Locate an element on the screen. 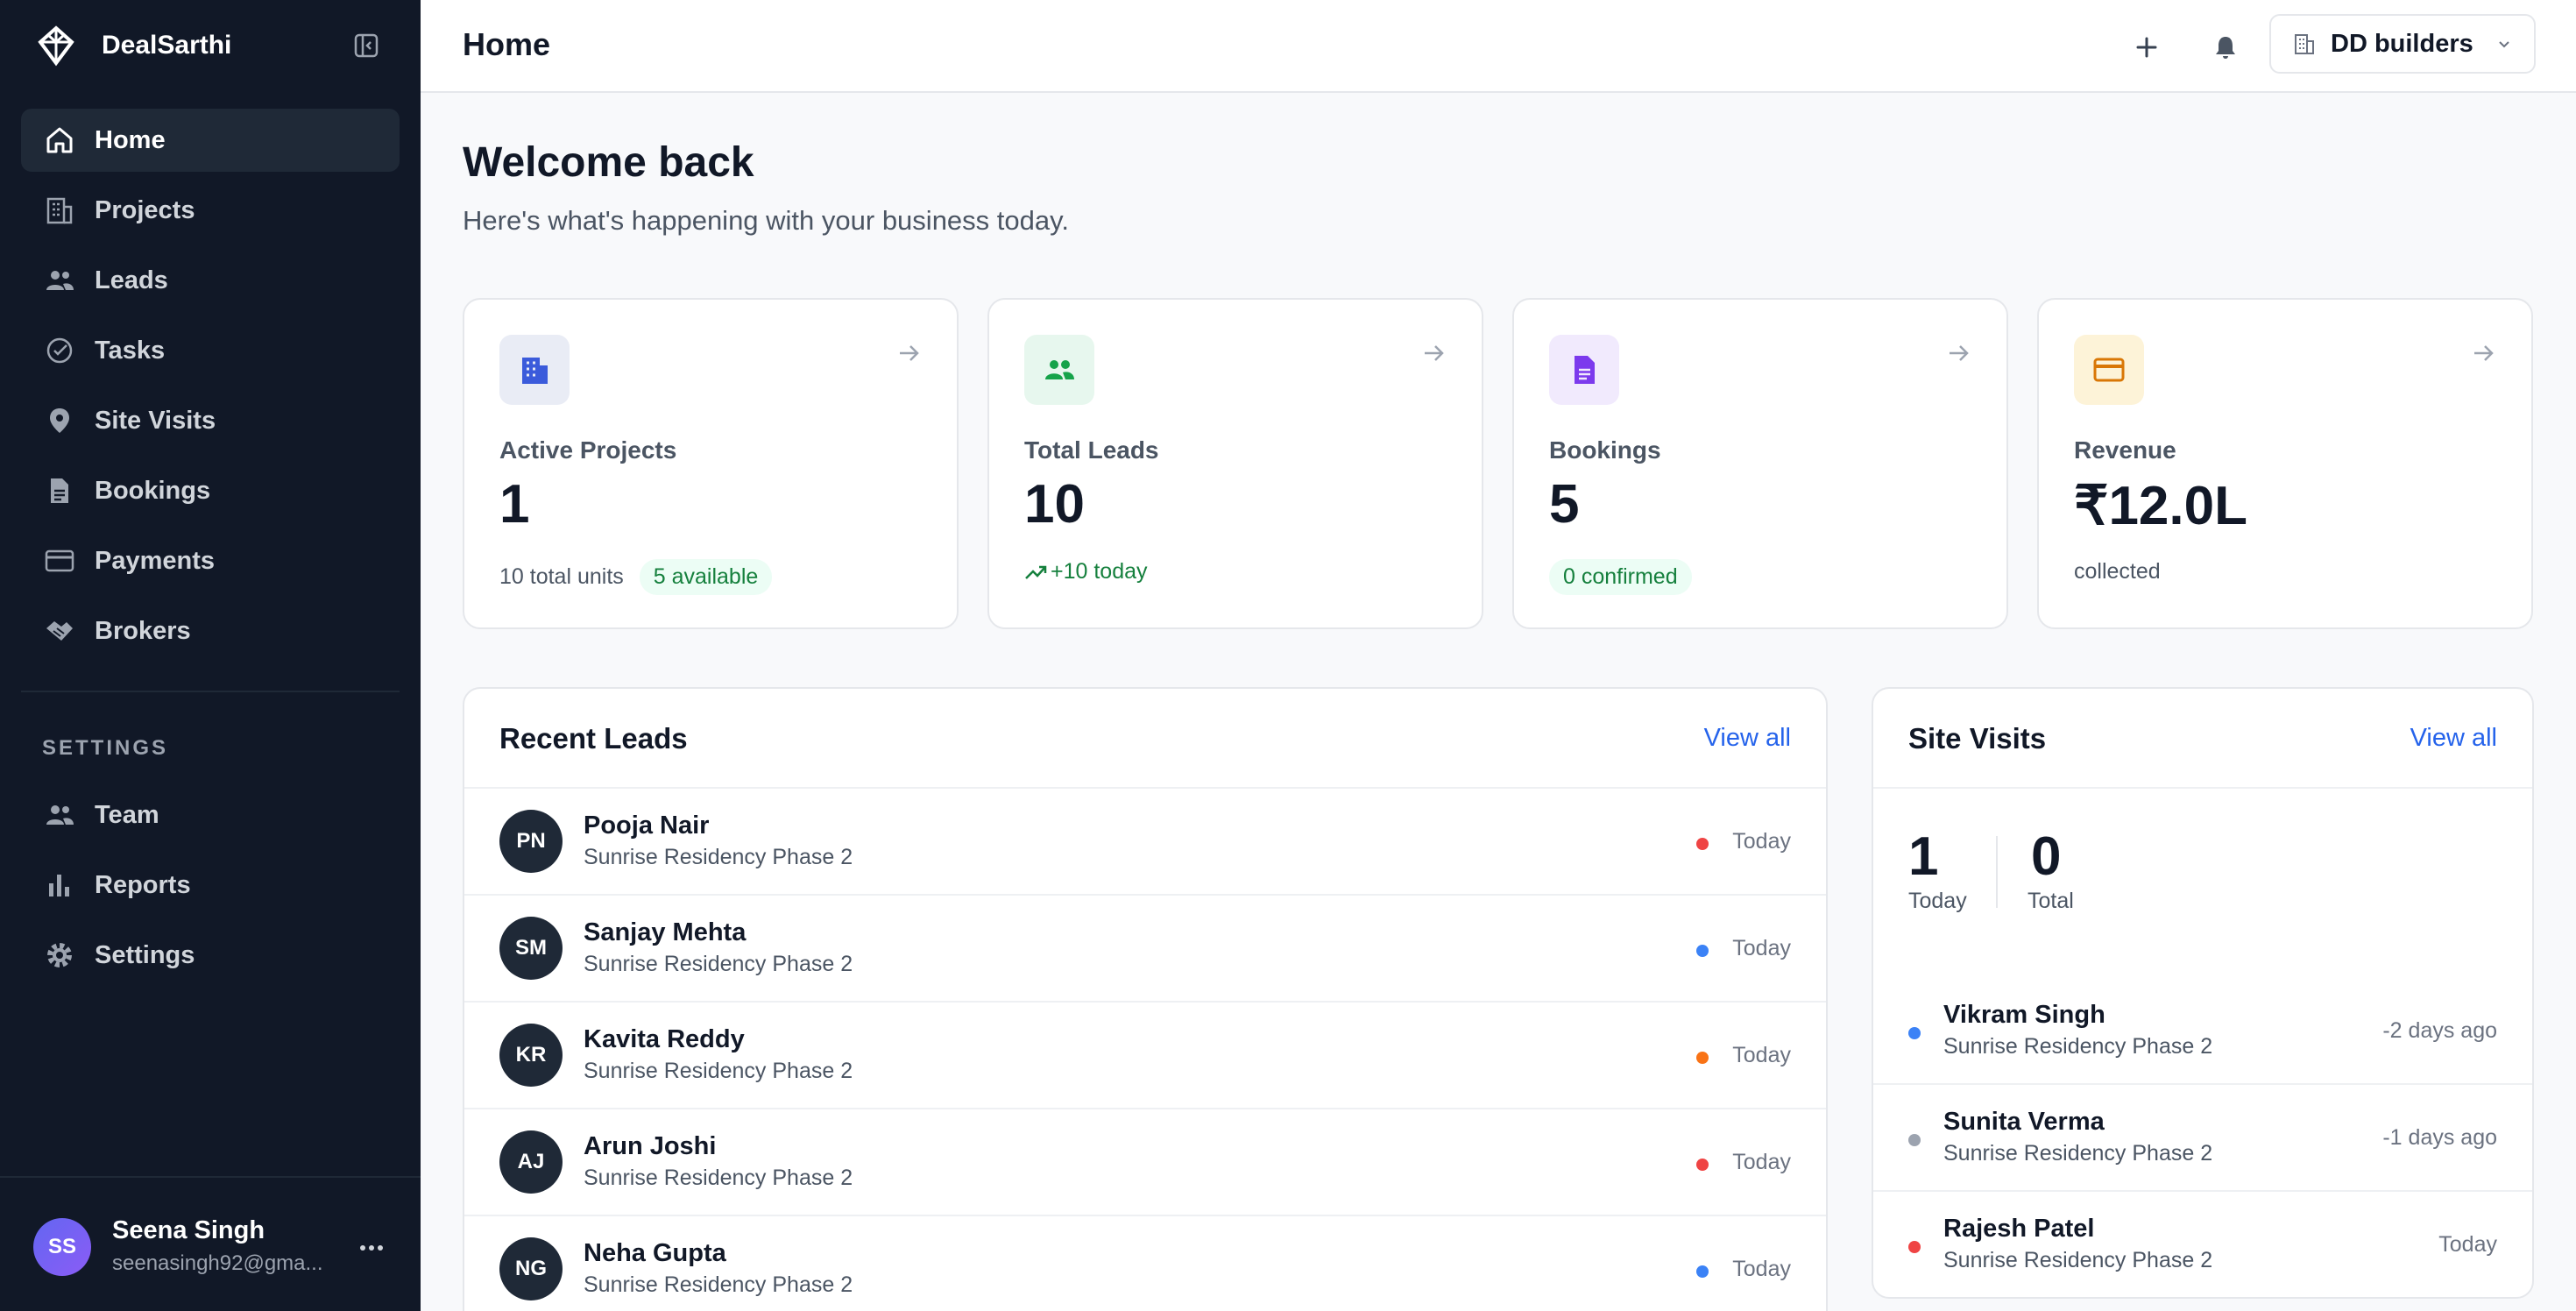  sidebar-item-projects: Projects is located at coordinates (210, 211).